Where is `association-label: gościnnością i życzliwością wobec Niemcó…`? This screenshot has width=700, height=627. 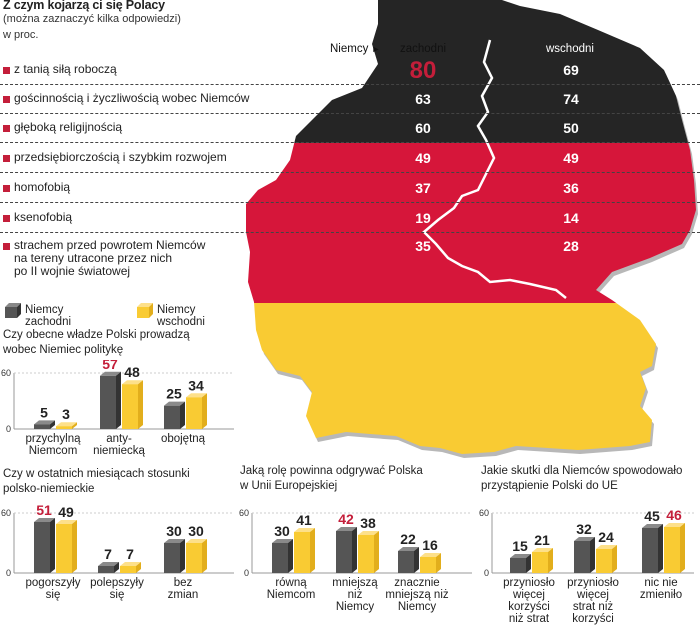
association-label: gościnnością i życzliwością wobec Niemcó… is located at coordinates (132, 98).